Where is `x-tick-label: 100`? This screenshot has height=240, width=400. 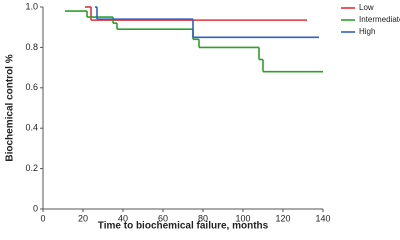
x-tick-label: 100 is located at coordinates (242, 218).